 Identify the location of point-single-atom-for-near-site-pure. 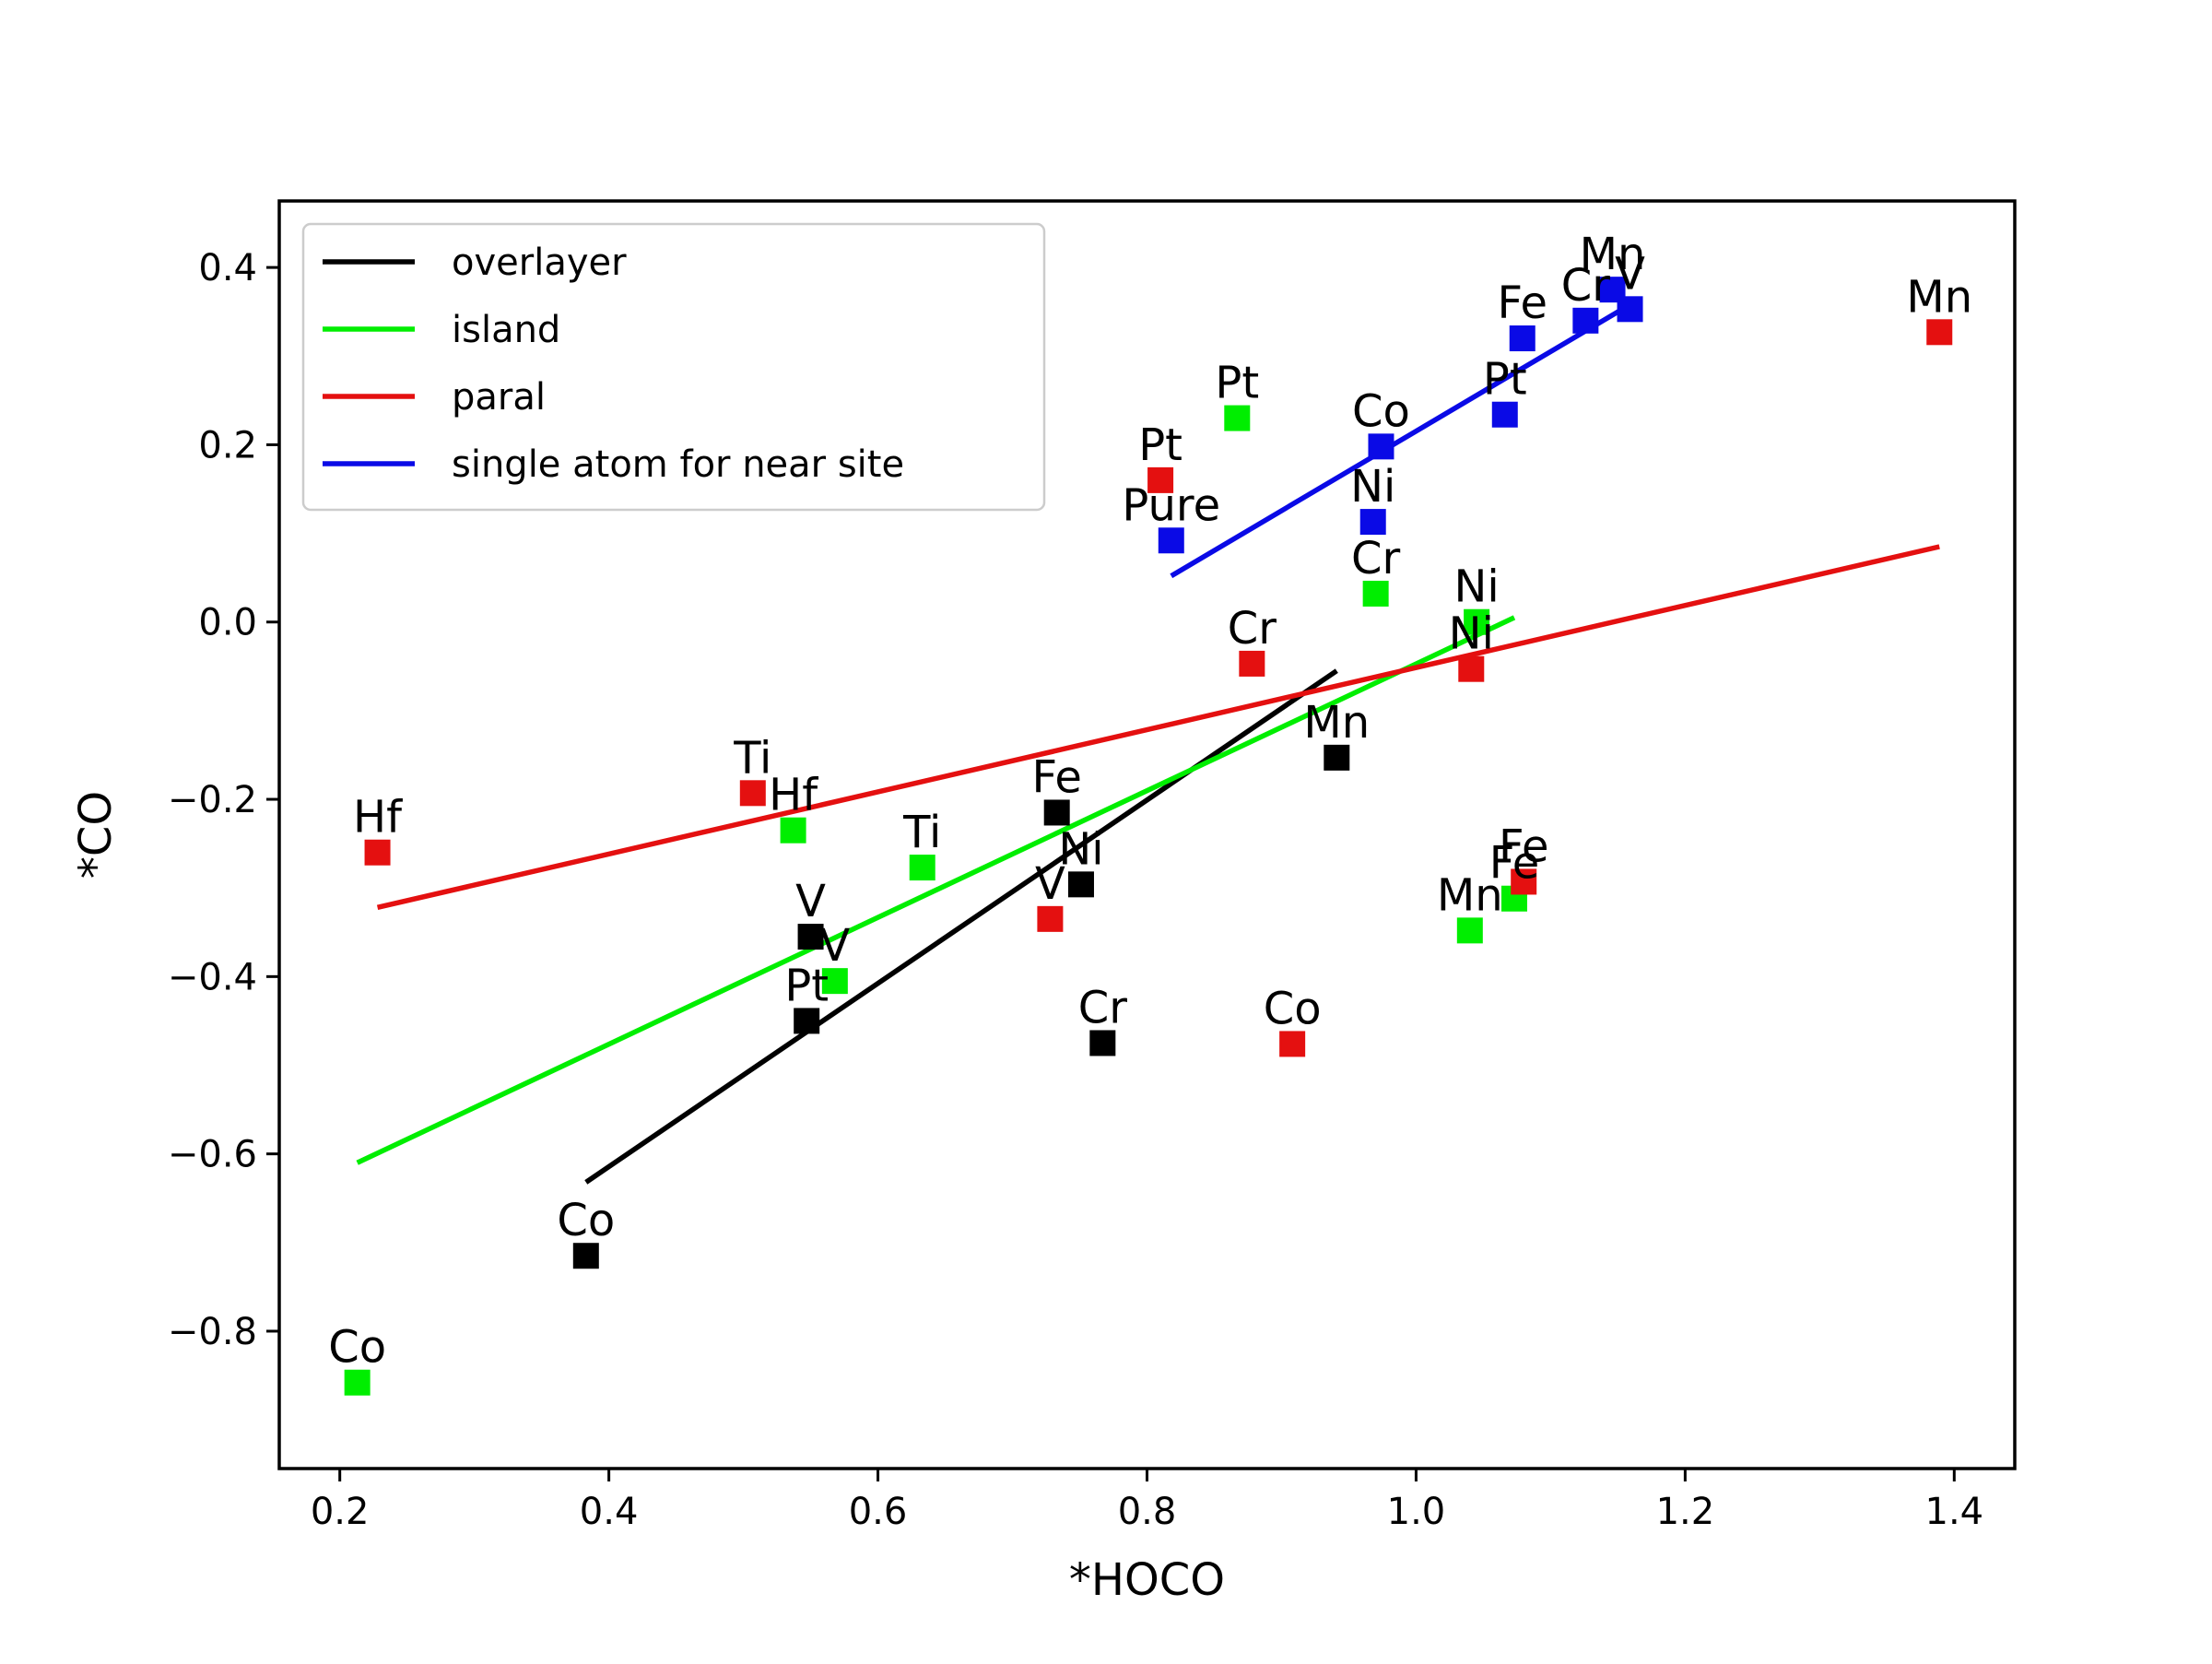
(1171, 540).